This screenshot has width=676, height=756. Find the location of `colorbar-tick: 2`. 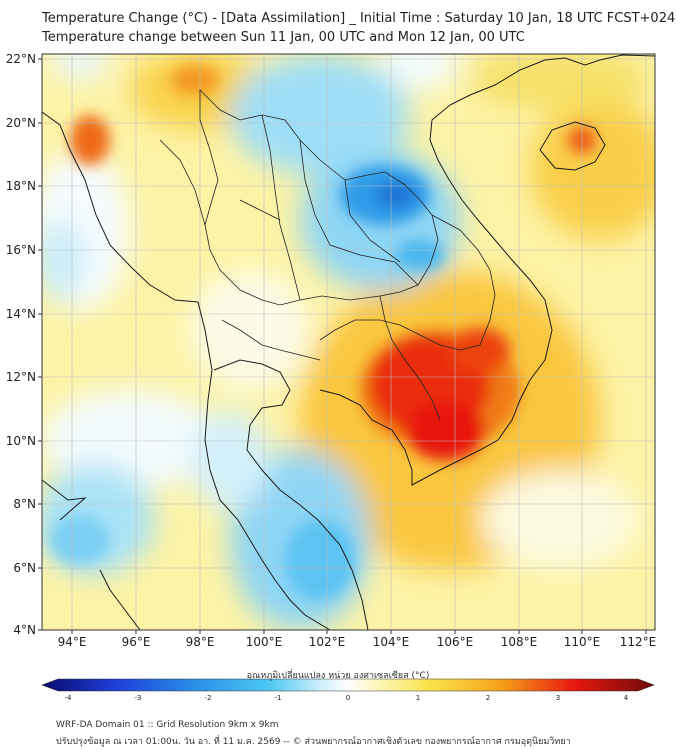

colorbar-tick: 2 is located at coordinates (488, 697).